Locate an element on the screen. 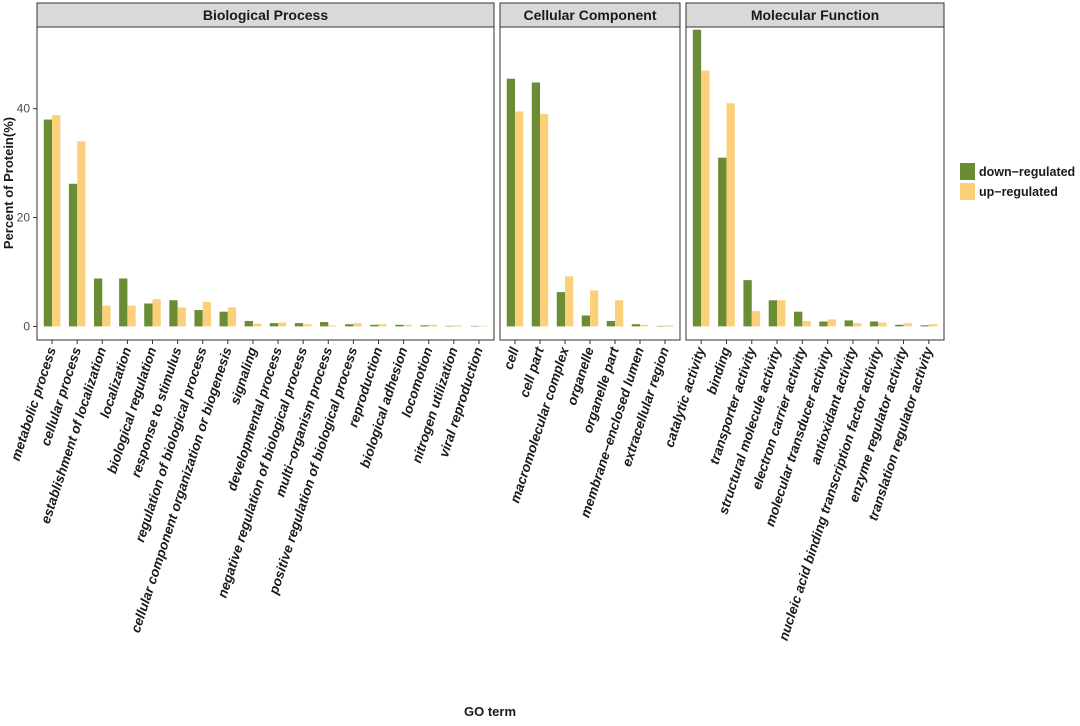 This screenshot has width=1080, height=726. bar-up-membrane-enclosed-lumen is located at coordinates (644, 325).